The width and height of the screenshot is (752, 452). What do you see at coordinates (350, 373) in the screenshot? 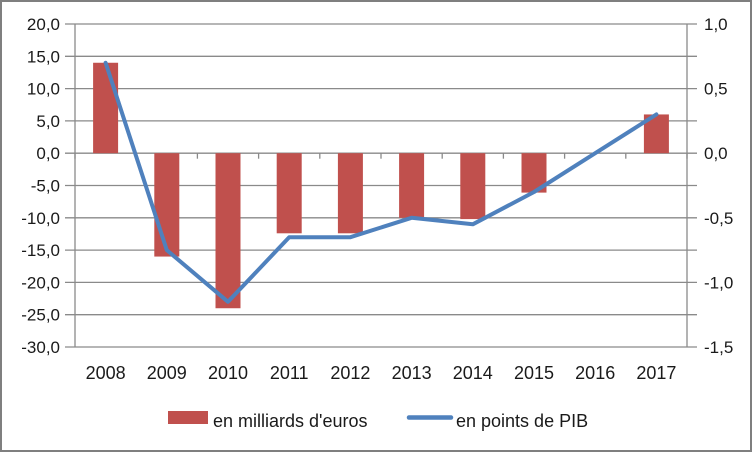
I see `category-label: 2012` at bounding box center [350, 373].